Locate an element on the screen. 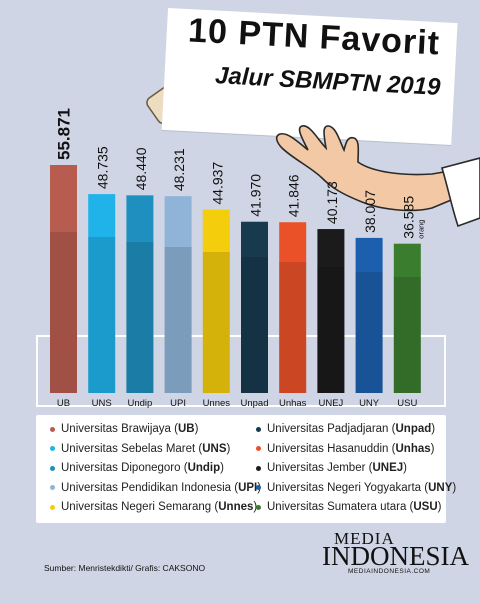 The width and height of the screenshot is (480, 603). bar-unnes is located at coordinates (216, 301).